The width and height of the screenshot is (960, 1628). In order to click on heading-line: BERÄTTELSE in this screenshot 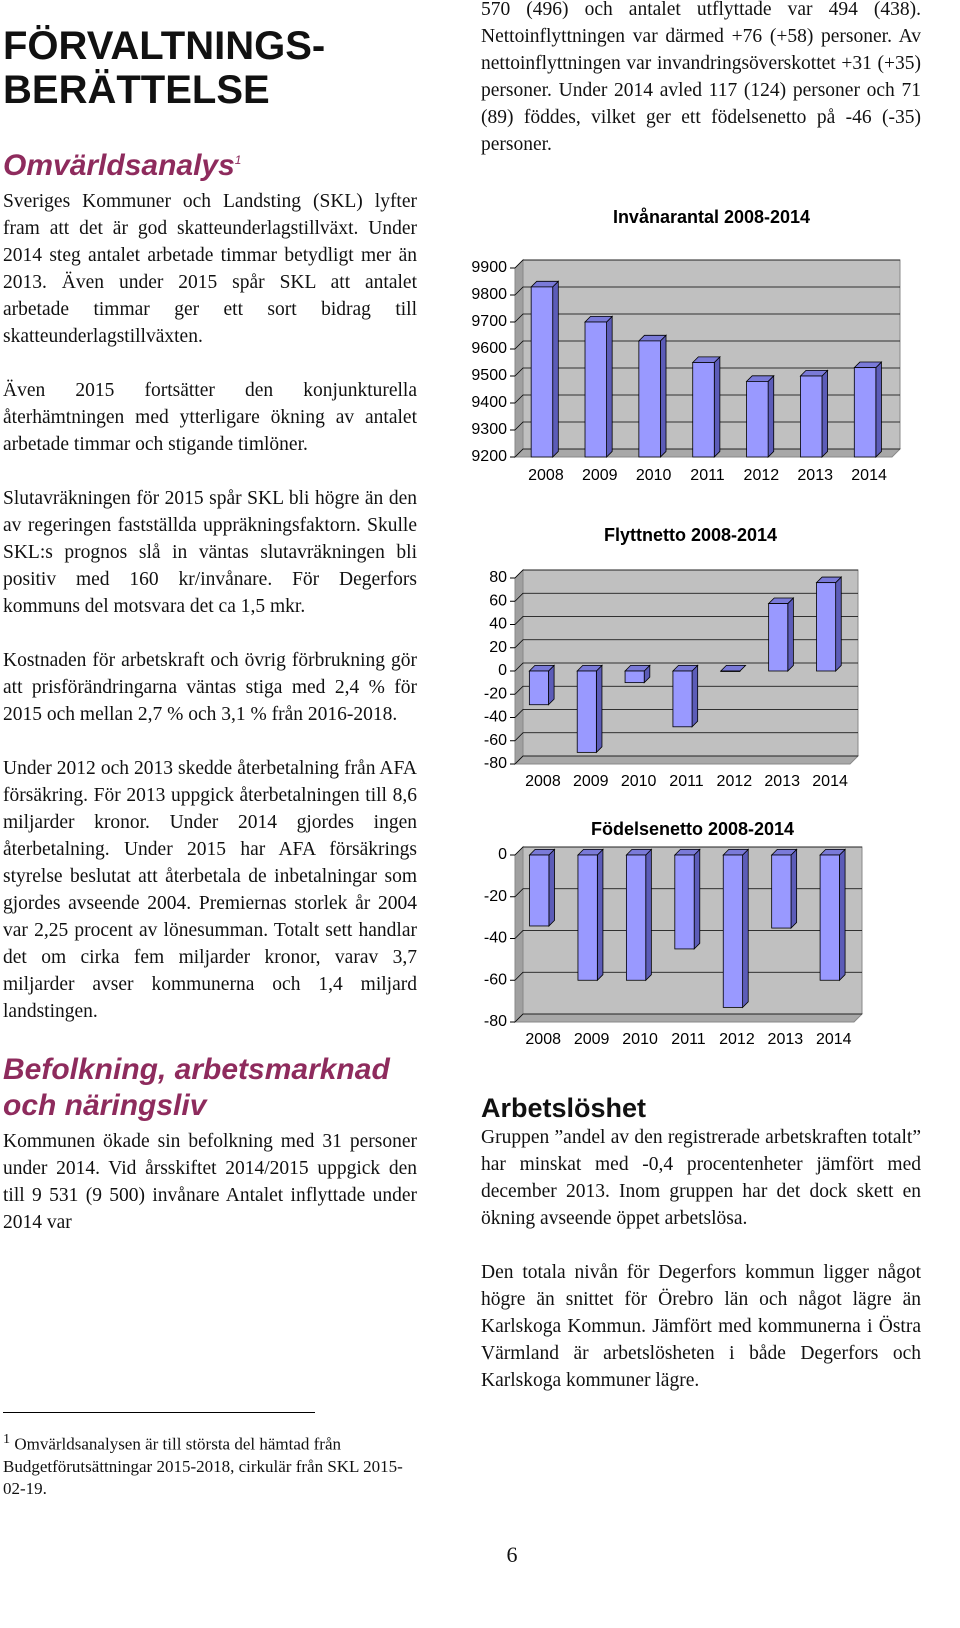, I will do `click(136, 90)`.